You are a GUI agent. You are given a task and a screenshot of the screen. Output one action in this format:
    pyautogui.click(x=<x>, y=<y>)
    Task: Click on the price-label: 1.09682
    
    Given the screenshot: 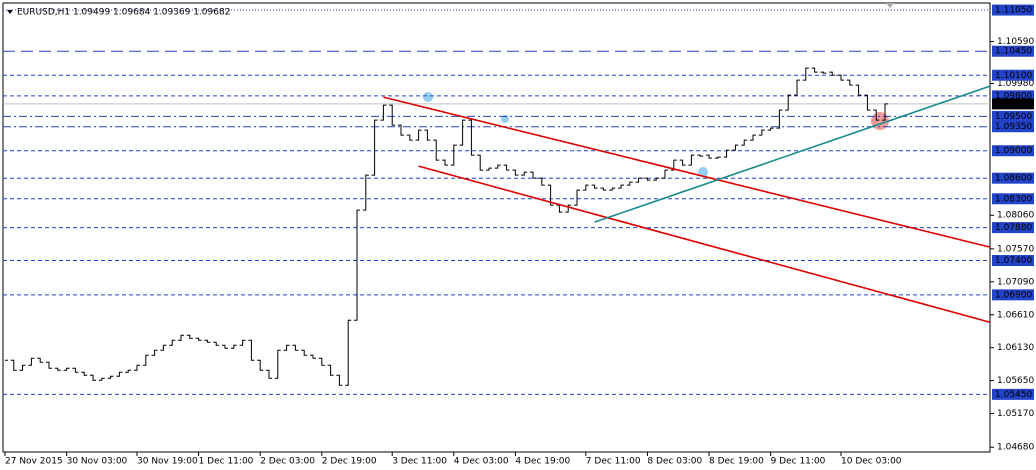 What is the action you would take?
    pyautogui.click(x=1013, y=104)
    